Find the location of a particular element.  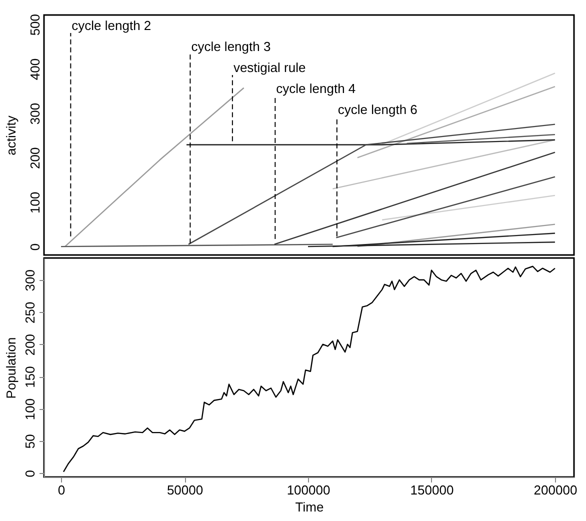

x-tick-label: 0 is located at coordinates (62, 490).